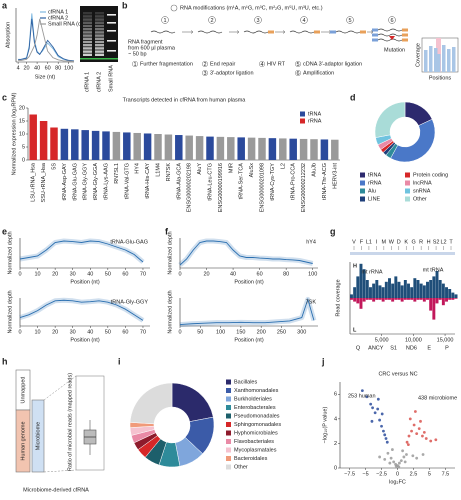 This screenshot has width=461, height=500. What do you see at coordinates (413, 340) in the screenshot?
I see `x-tick-label: 10,000` at bounding box center [413, 340].